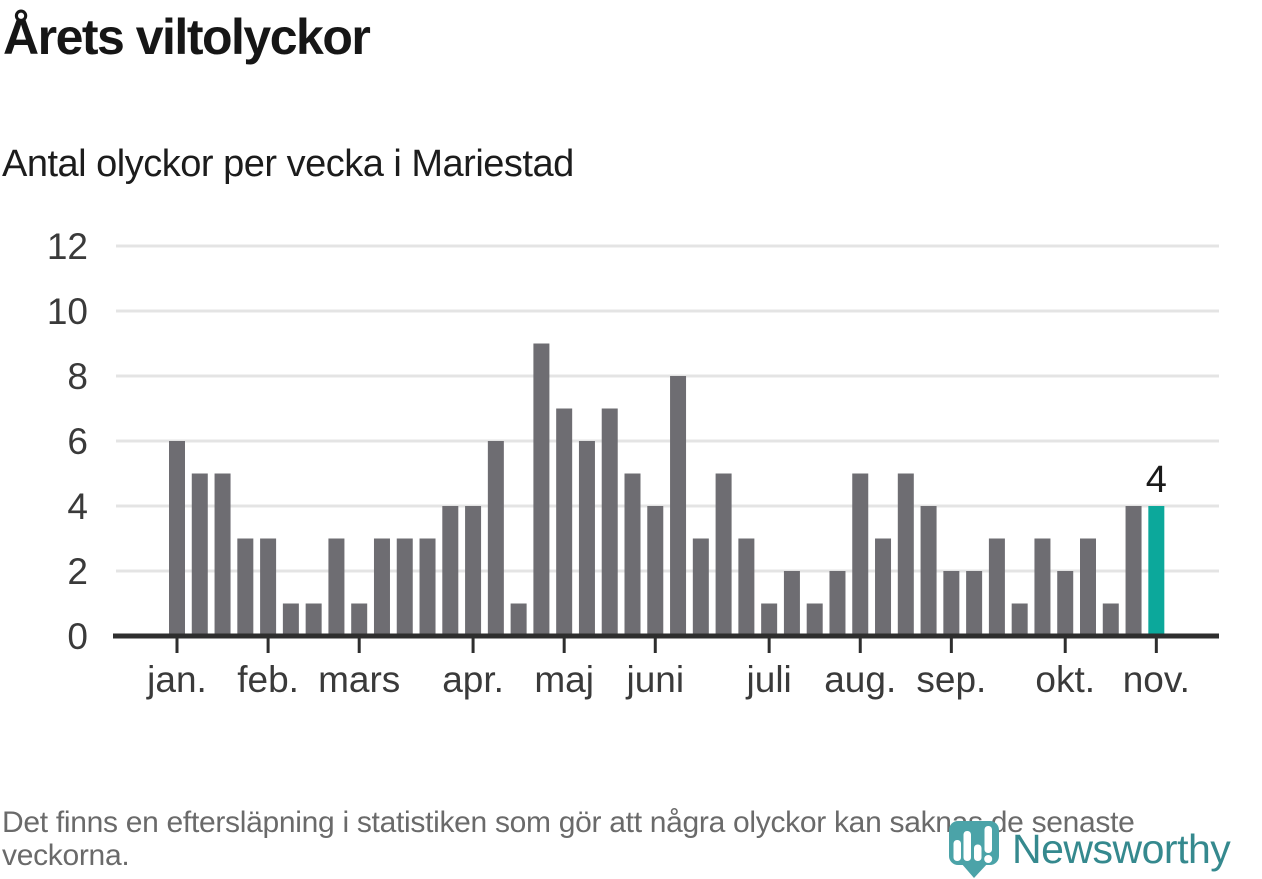  Describe the element at coordinates (1156, 480) in the screenshot. I see `highlight-value-label: 4` at that location.